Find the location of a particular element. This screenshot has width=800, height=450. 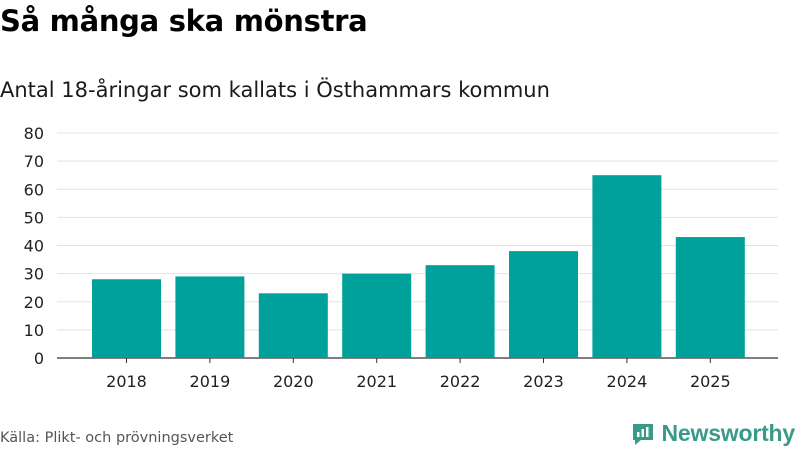

bar-2018 is located at coordinates (126, 318).